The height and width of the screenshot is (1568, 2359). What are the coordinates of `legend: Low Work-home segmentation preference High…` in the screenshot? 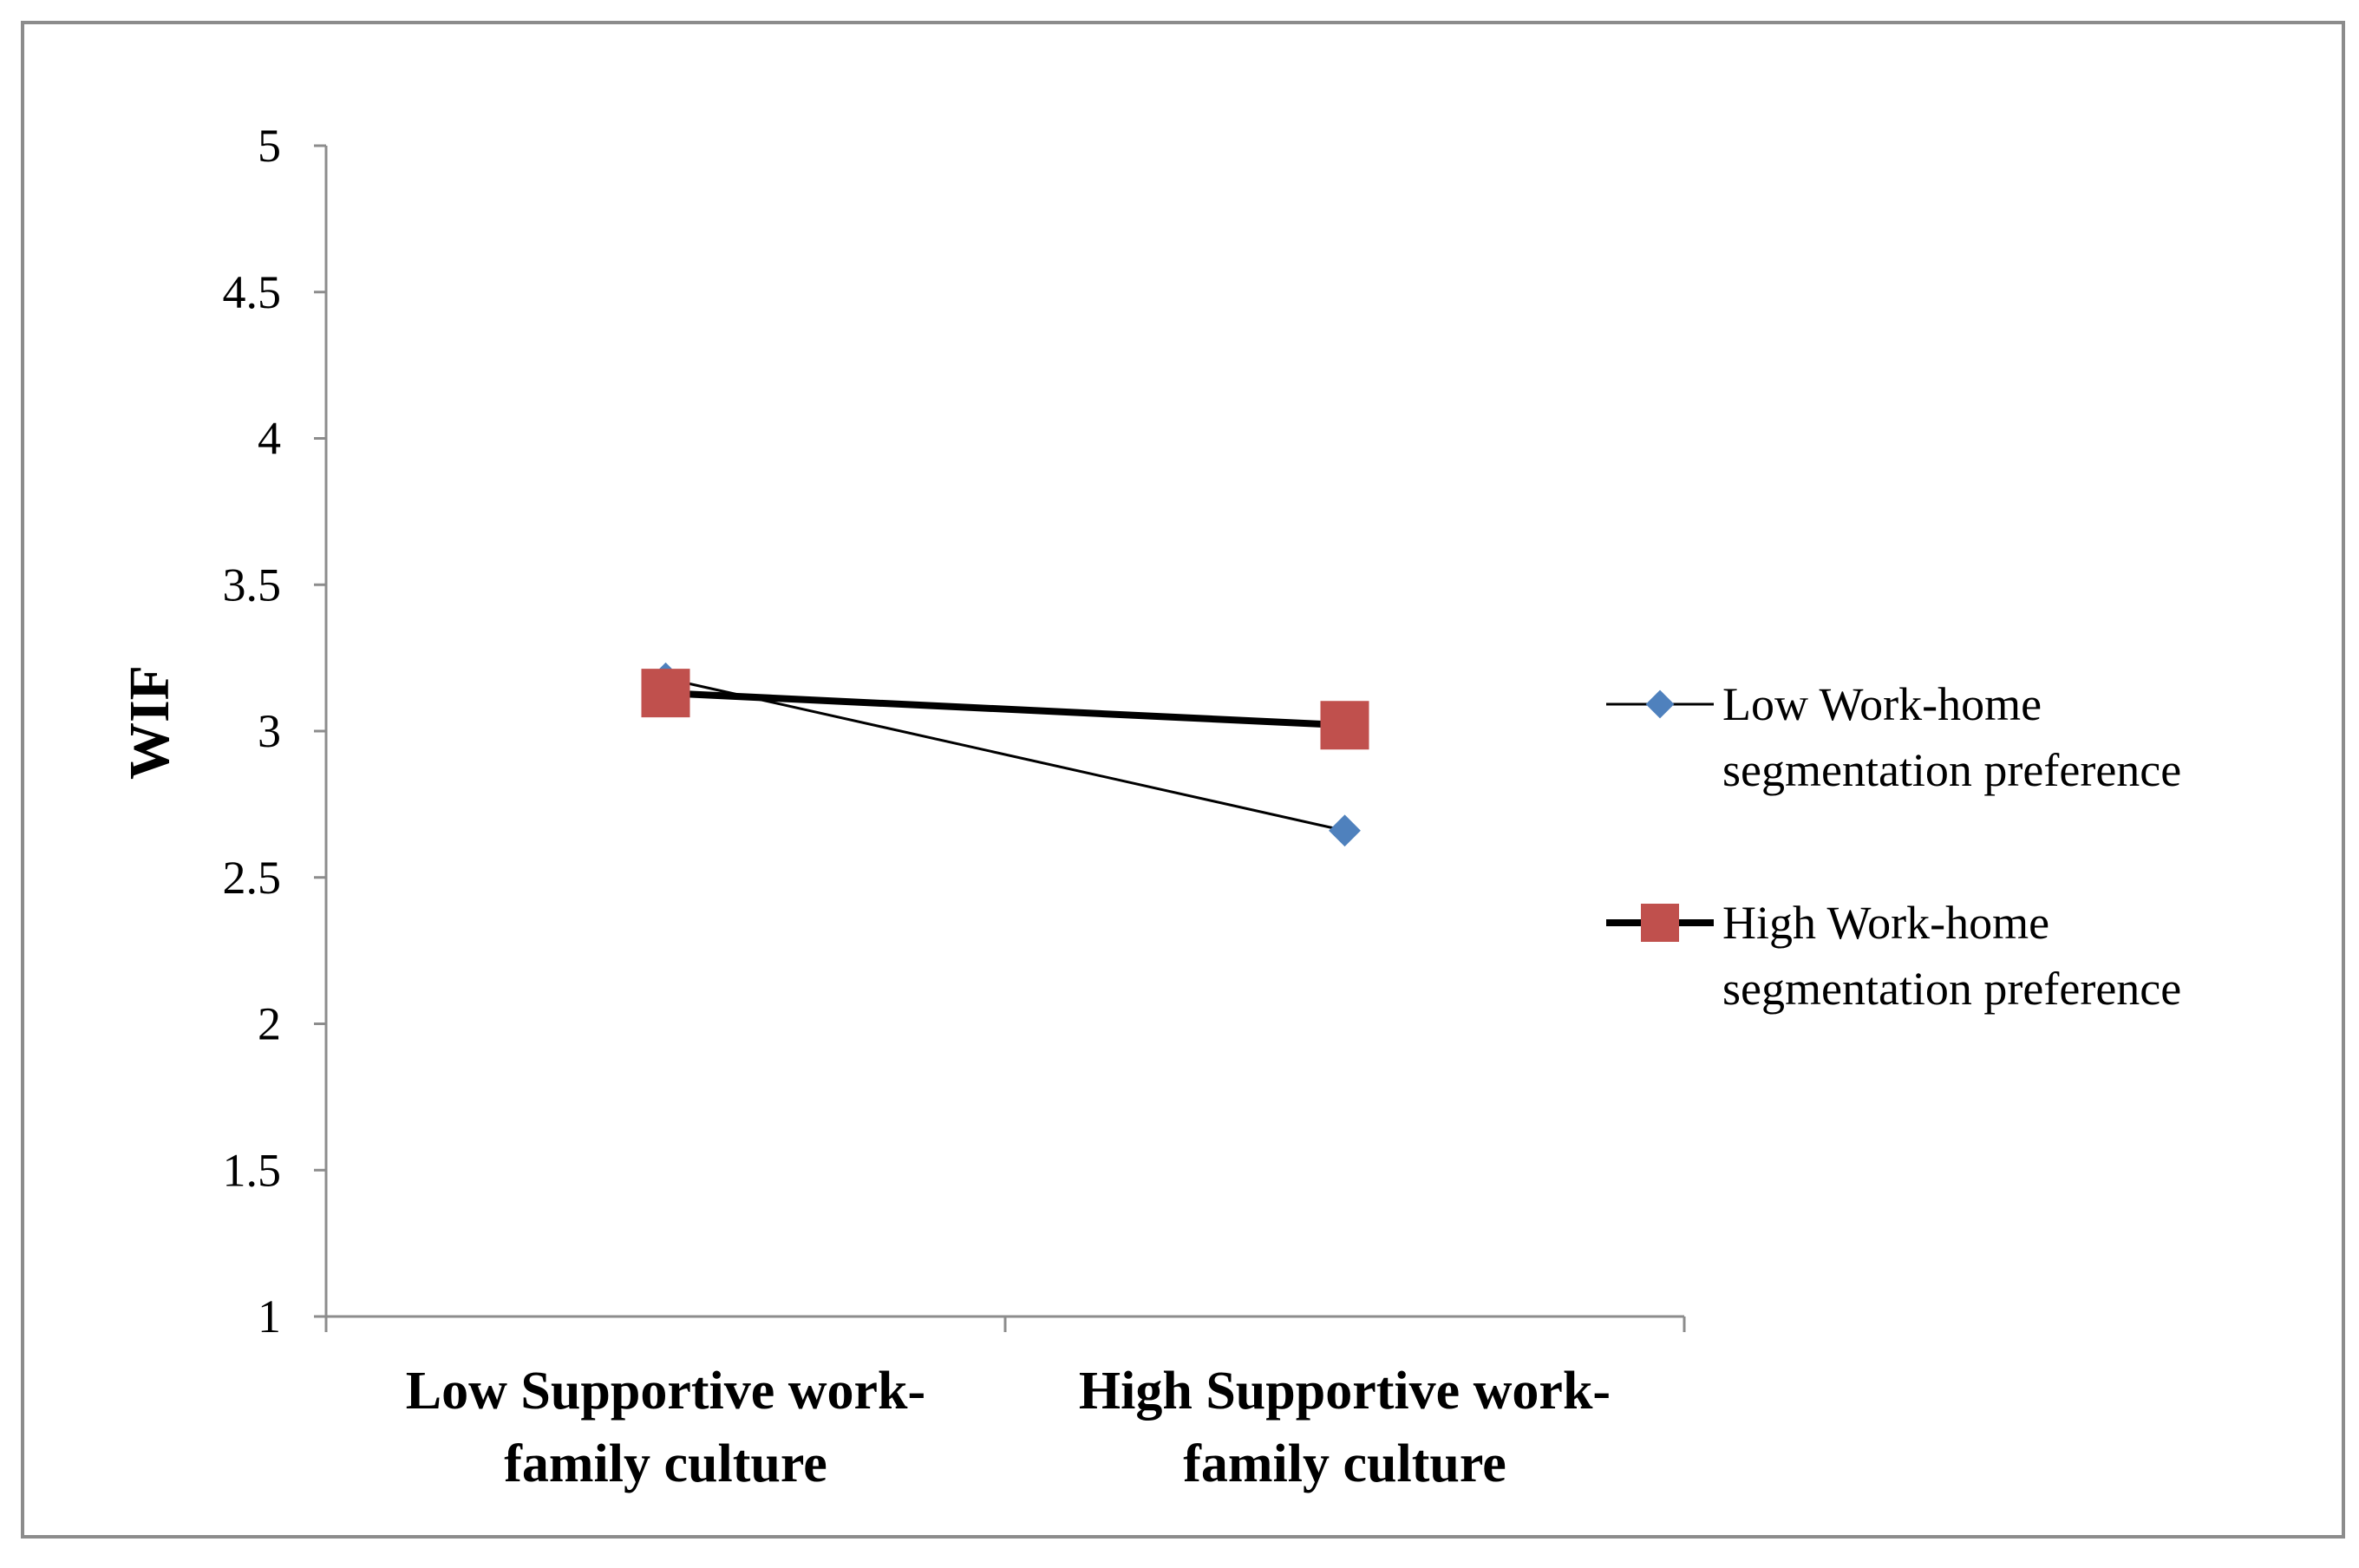 It's located at (1894, 846).